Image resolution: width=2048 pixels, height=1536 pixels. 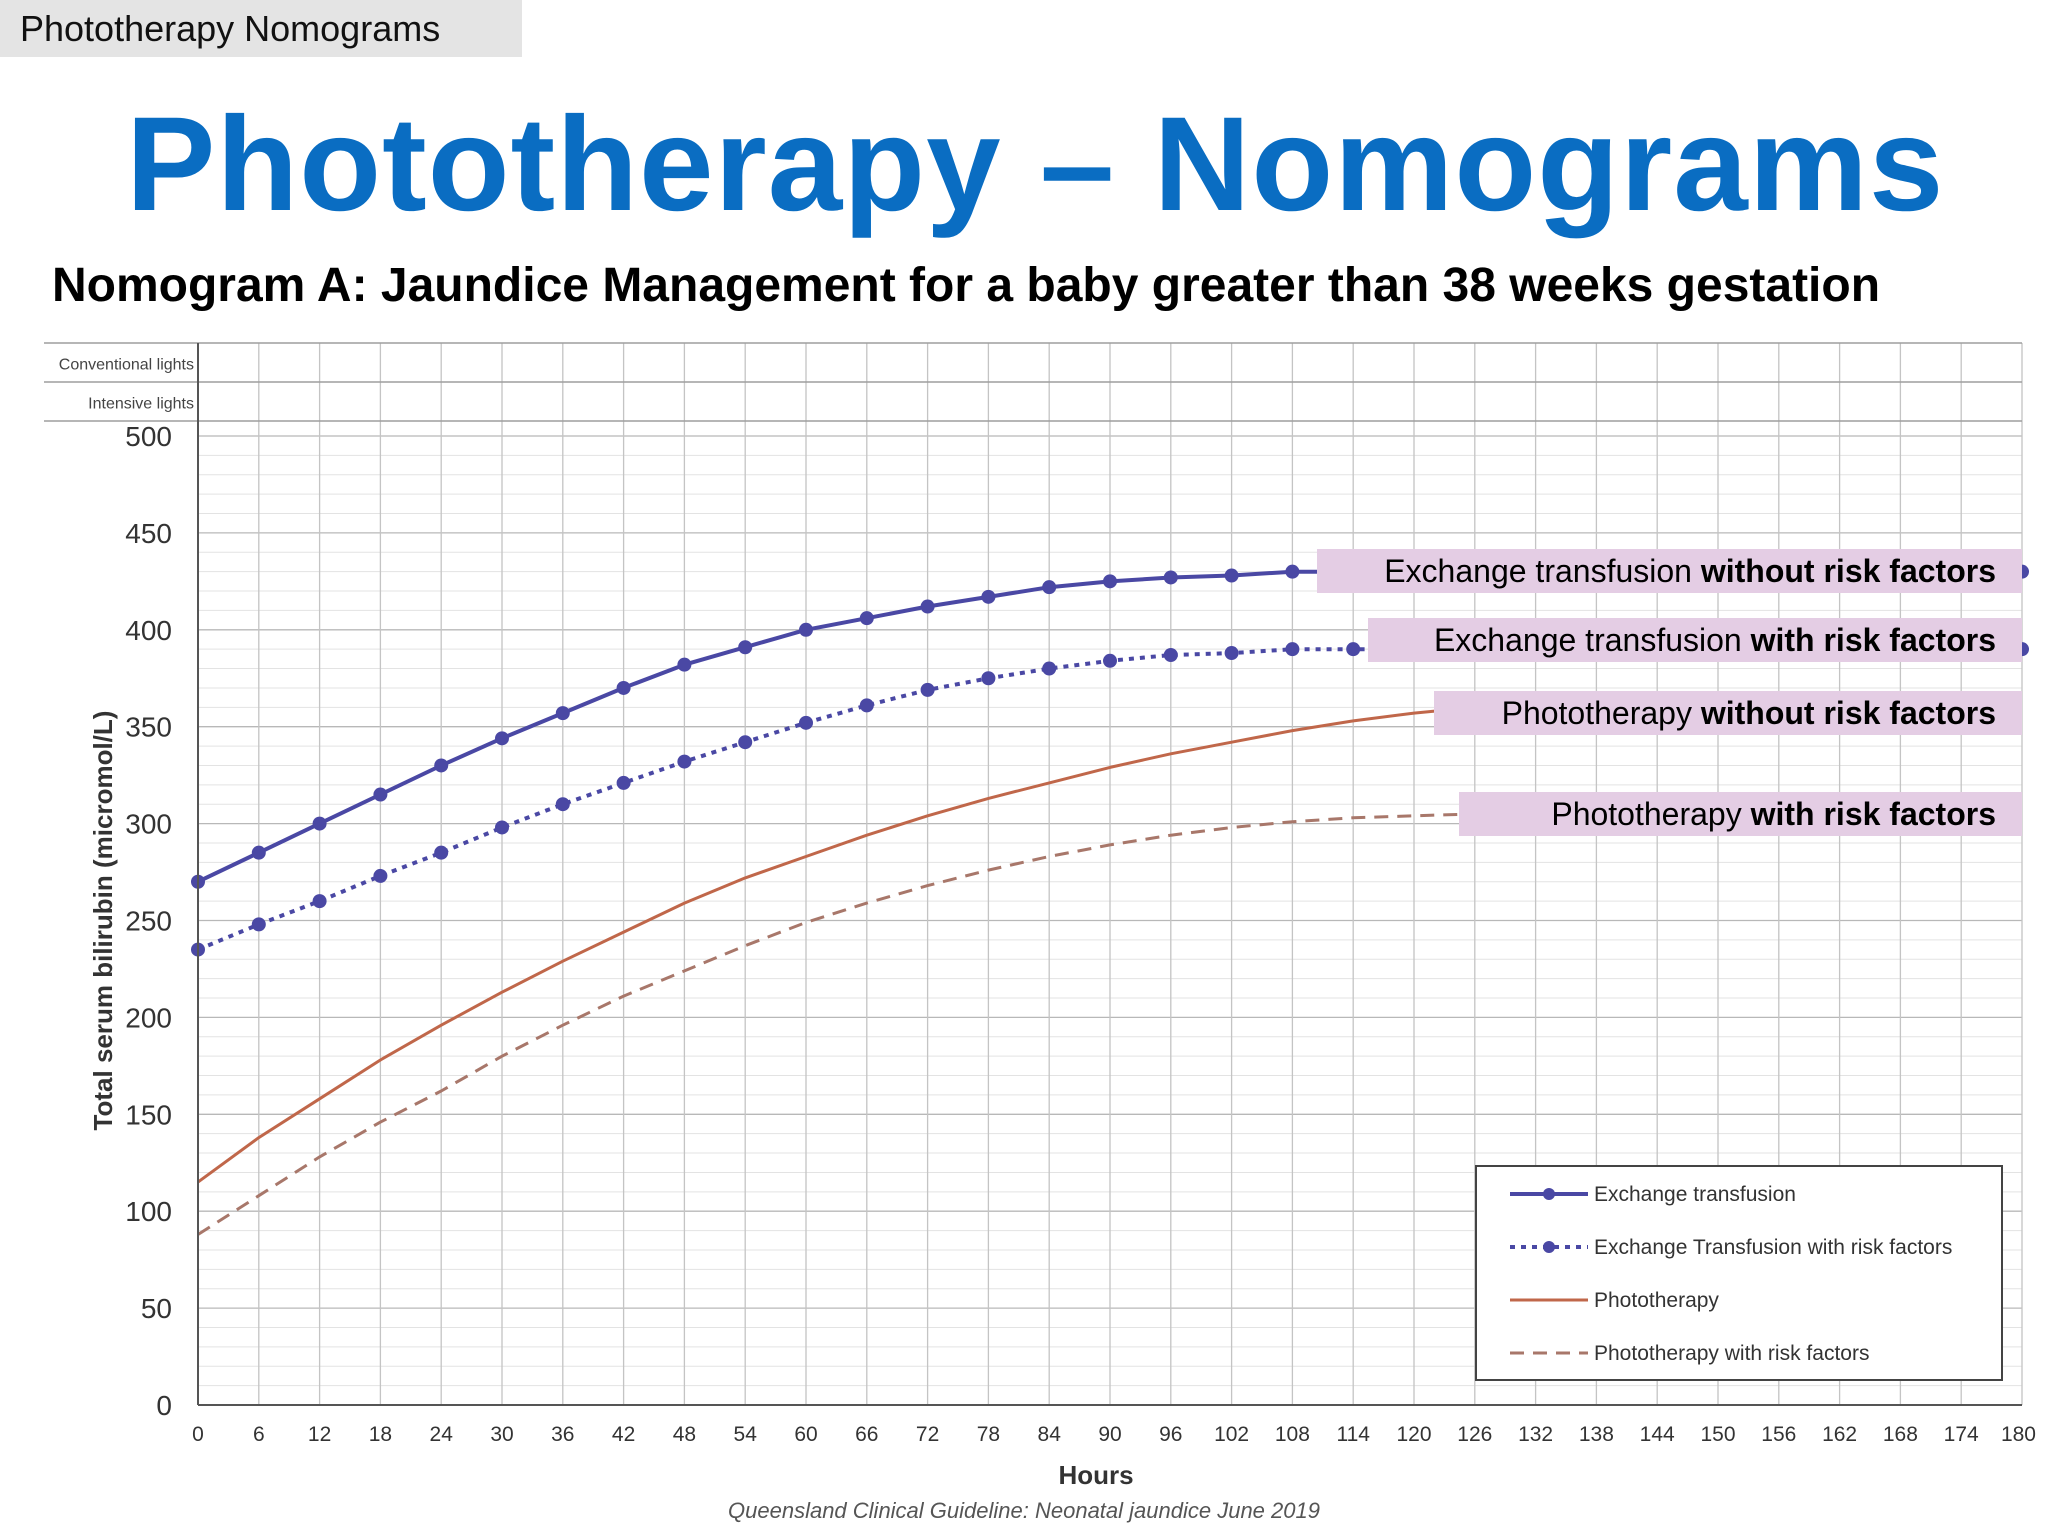 I want to click on legend-label: Exchange transfusion, so click(x=1695, y=1194).